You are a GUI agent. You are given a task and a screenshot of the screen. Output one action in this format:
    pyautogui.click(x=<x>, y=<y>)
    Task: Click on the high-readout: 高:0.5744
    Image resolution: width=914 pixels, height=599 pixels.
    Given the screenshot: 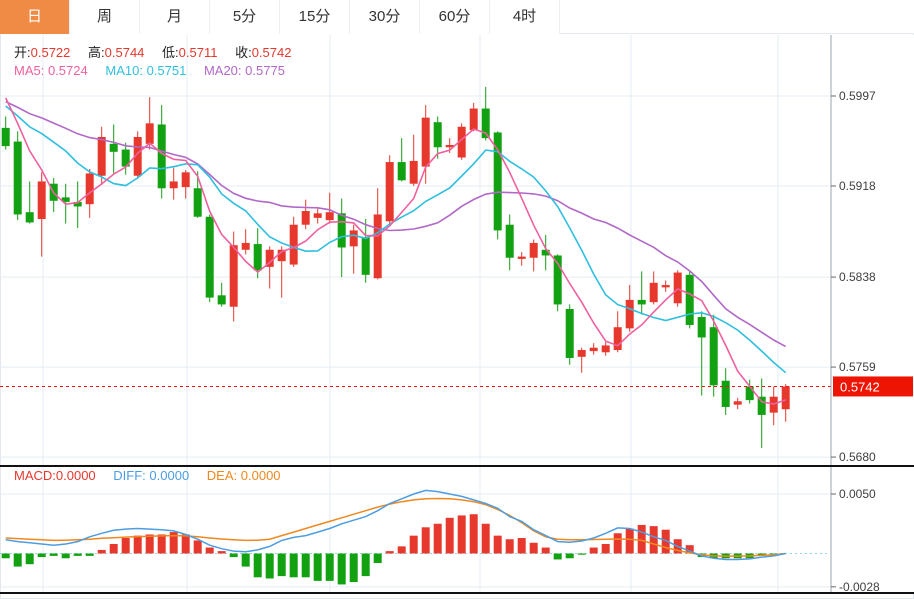 What is the action you would take?
    pyautogui.click(x=116, y=52)
    